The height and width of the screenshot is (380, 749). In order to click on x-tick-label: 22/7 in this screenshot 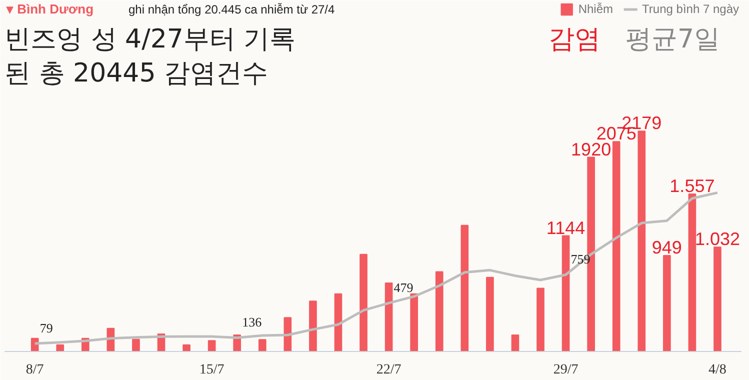, I will do `click(389, 370)`.